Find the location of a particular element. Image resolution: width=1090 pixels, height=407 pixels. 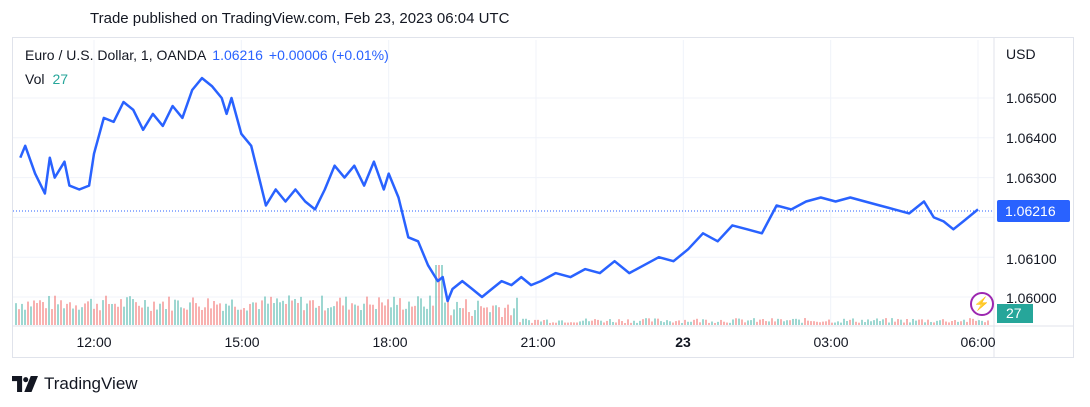

x-tick: 12:00 is located at coordinates (94, 342).